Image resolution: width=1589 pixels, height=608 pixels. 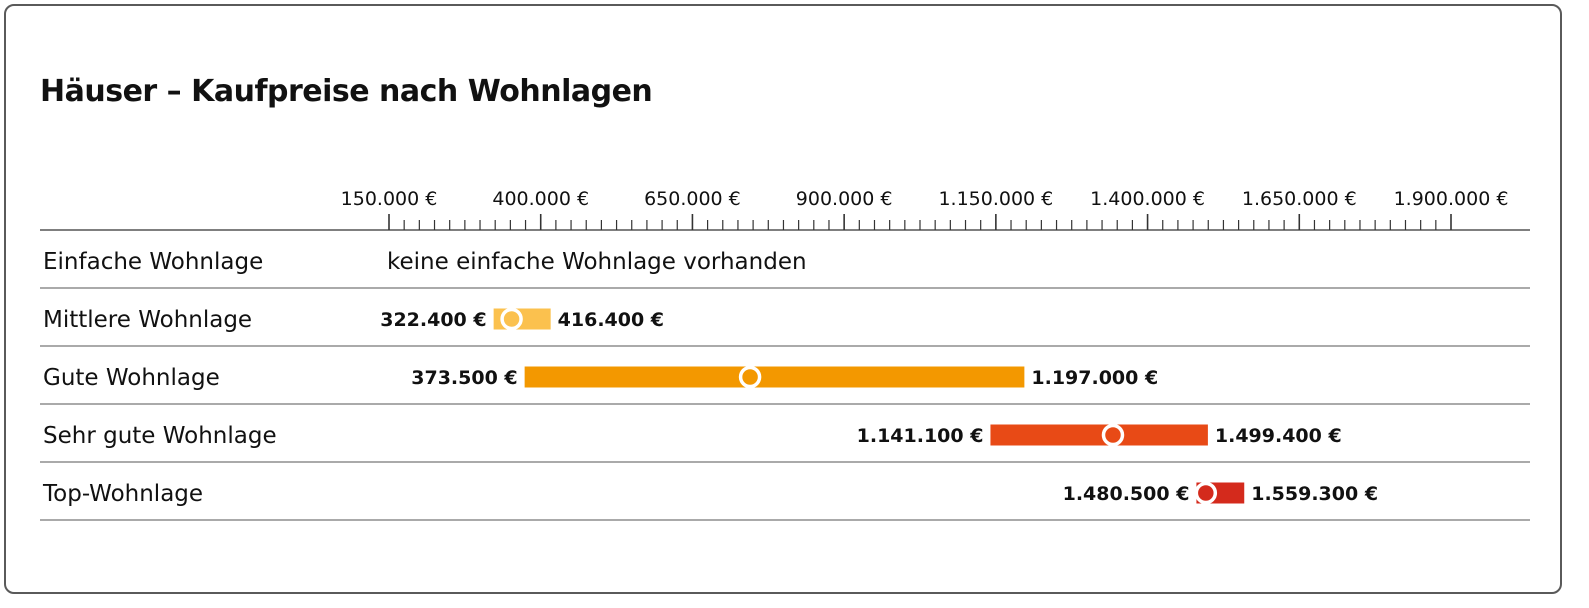 I want to click on x-tick-label: 1.150.000 €, so click(x=995, y=199).